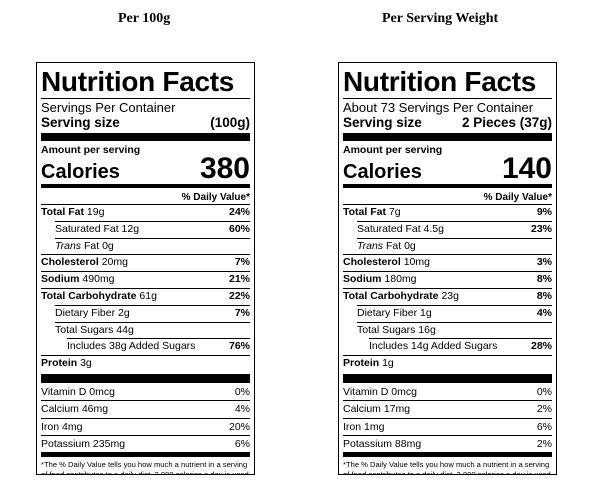  What do you see at coordinates (145, 426) in the screenshot?
I see `nutrient-row-iron: Iron 4mg 20%` at bounding box center [145, 426].